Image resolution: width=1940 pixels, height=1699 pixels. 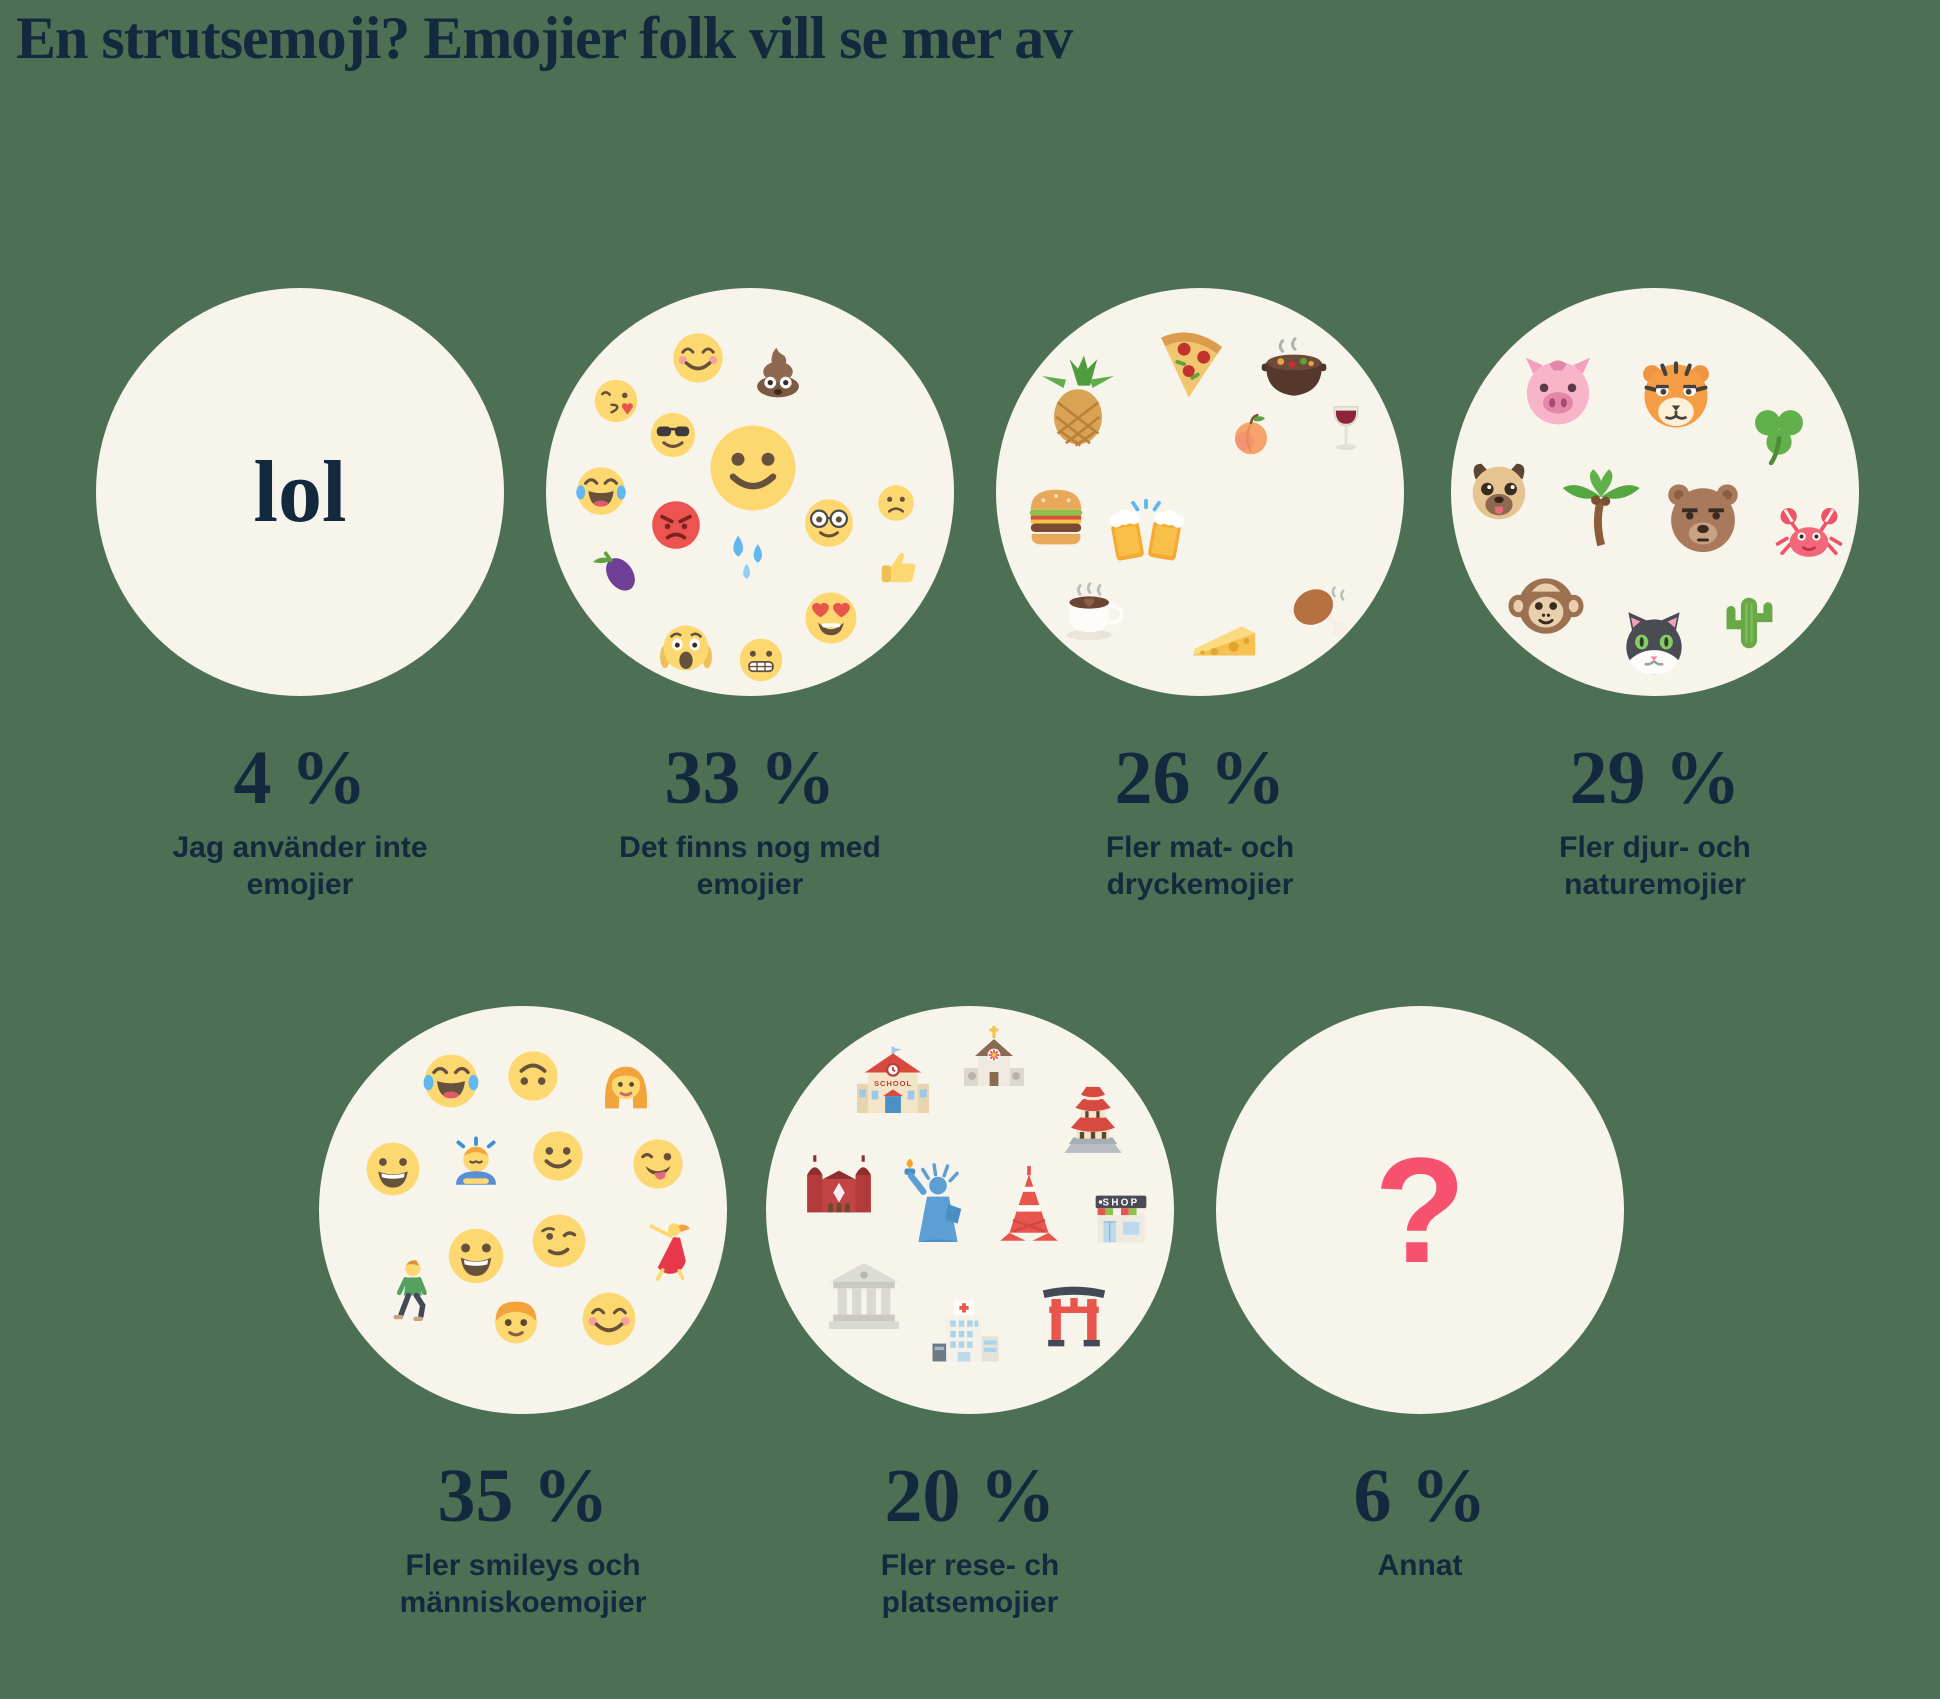 I want to click on percent-label: Det finns nog med emojier, so click(x=750, y=866).